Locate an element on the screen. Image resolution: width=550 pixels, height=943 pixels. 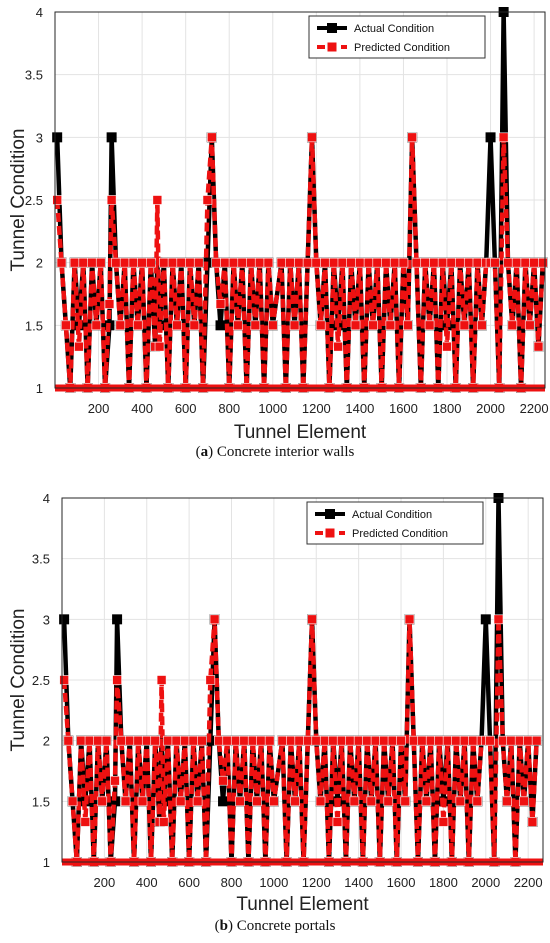
y-tick-label: 2 is located at coordinates (46, 741).